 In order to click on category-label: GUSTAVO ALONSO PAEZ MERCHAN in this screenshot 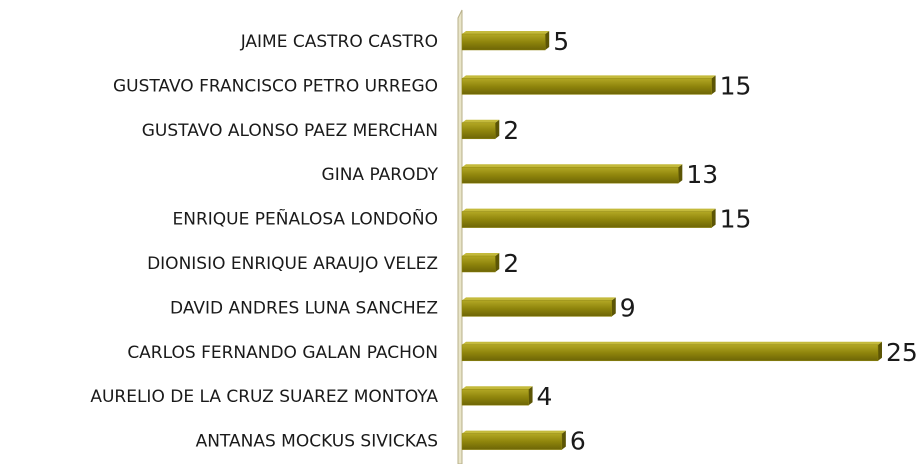, I will do `click(290, 131)`.